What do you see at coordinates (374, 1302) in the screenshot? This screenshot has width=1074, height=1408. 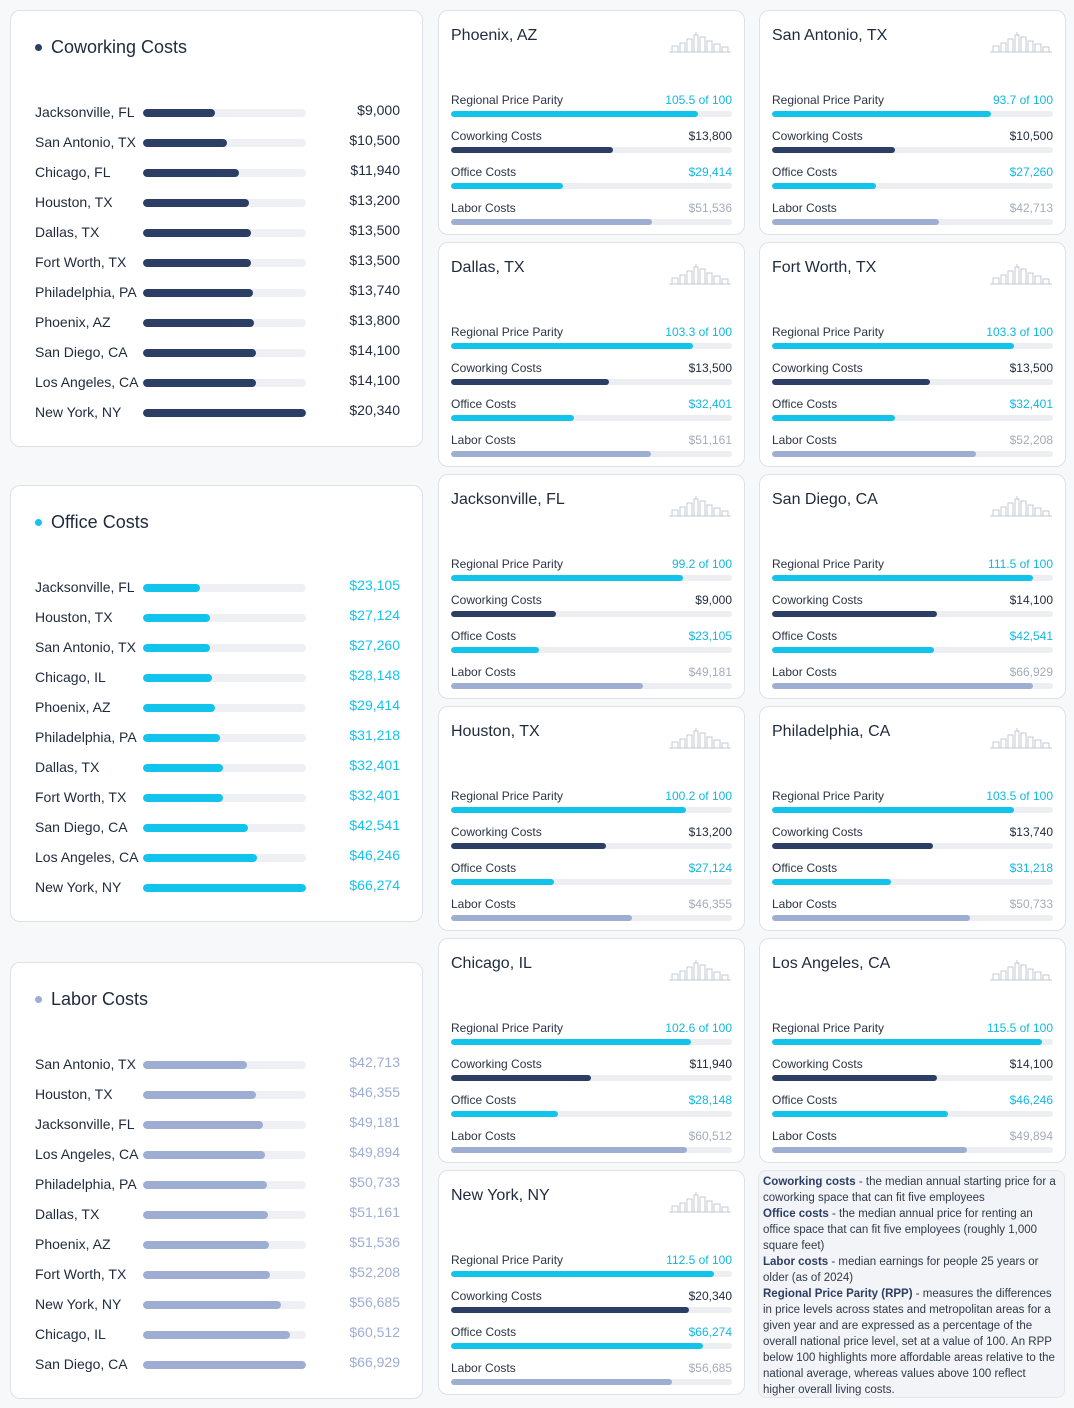 I see `ranking-value: $56,685` at bounding box center [374, 1302].